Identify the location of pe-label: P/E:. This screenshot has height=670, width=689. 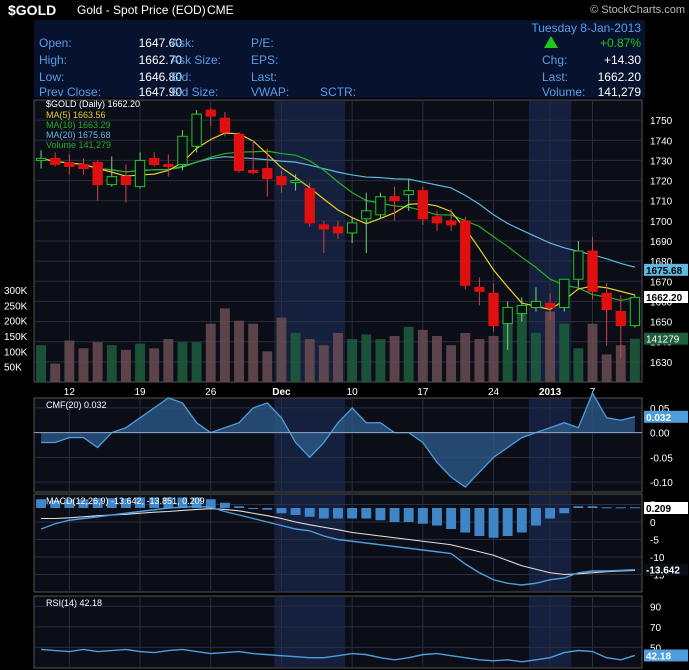
(262, 43).